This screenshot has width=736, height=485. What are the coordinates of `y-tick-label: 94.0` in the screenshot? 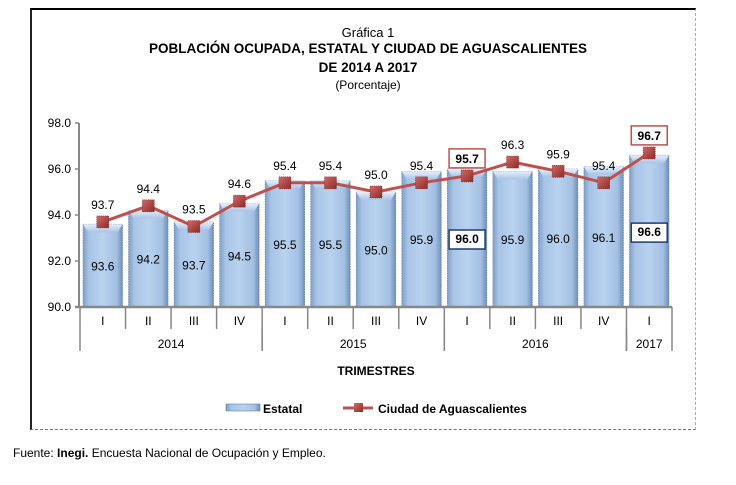 It's located at (60, 215).